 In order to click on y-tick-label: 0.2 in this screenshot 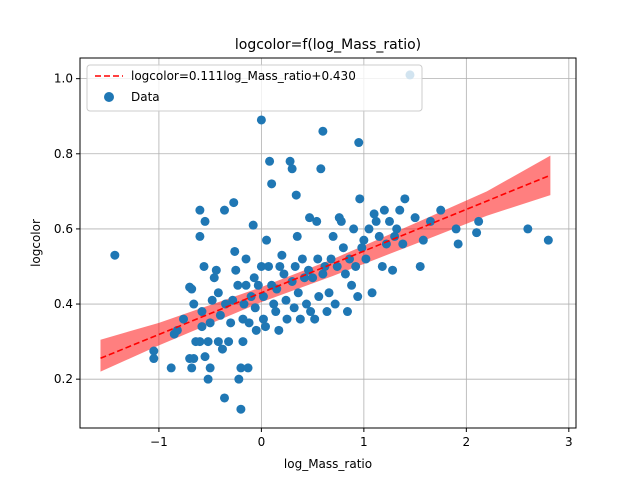, I will do `click(63, 379)`.